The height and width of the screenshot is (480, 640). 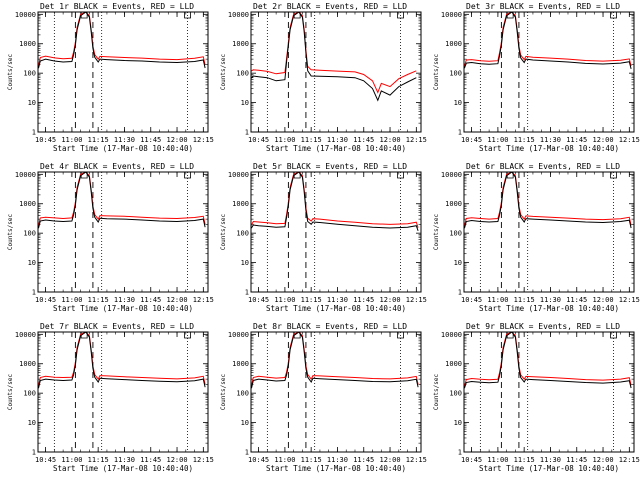 I want to click on panel-title: Det 6r BLACK = Events, RED = LLD, so click(x=543, y=166).